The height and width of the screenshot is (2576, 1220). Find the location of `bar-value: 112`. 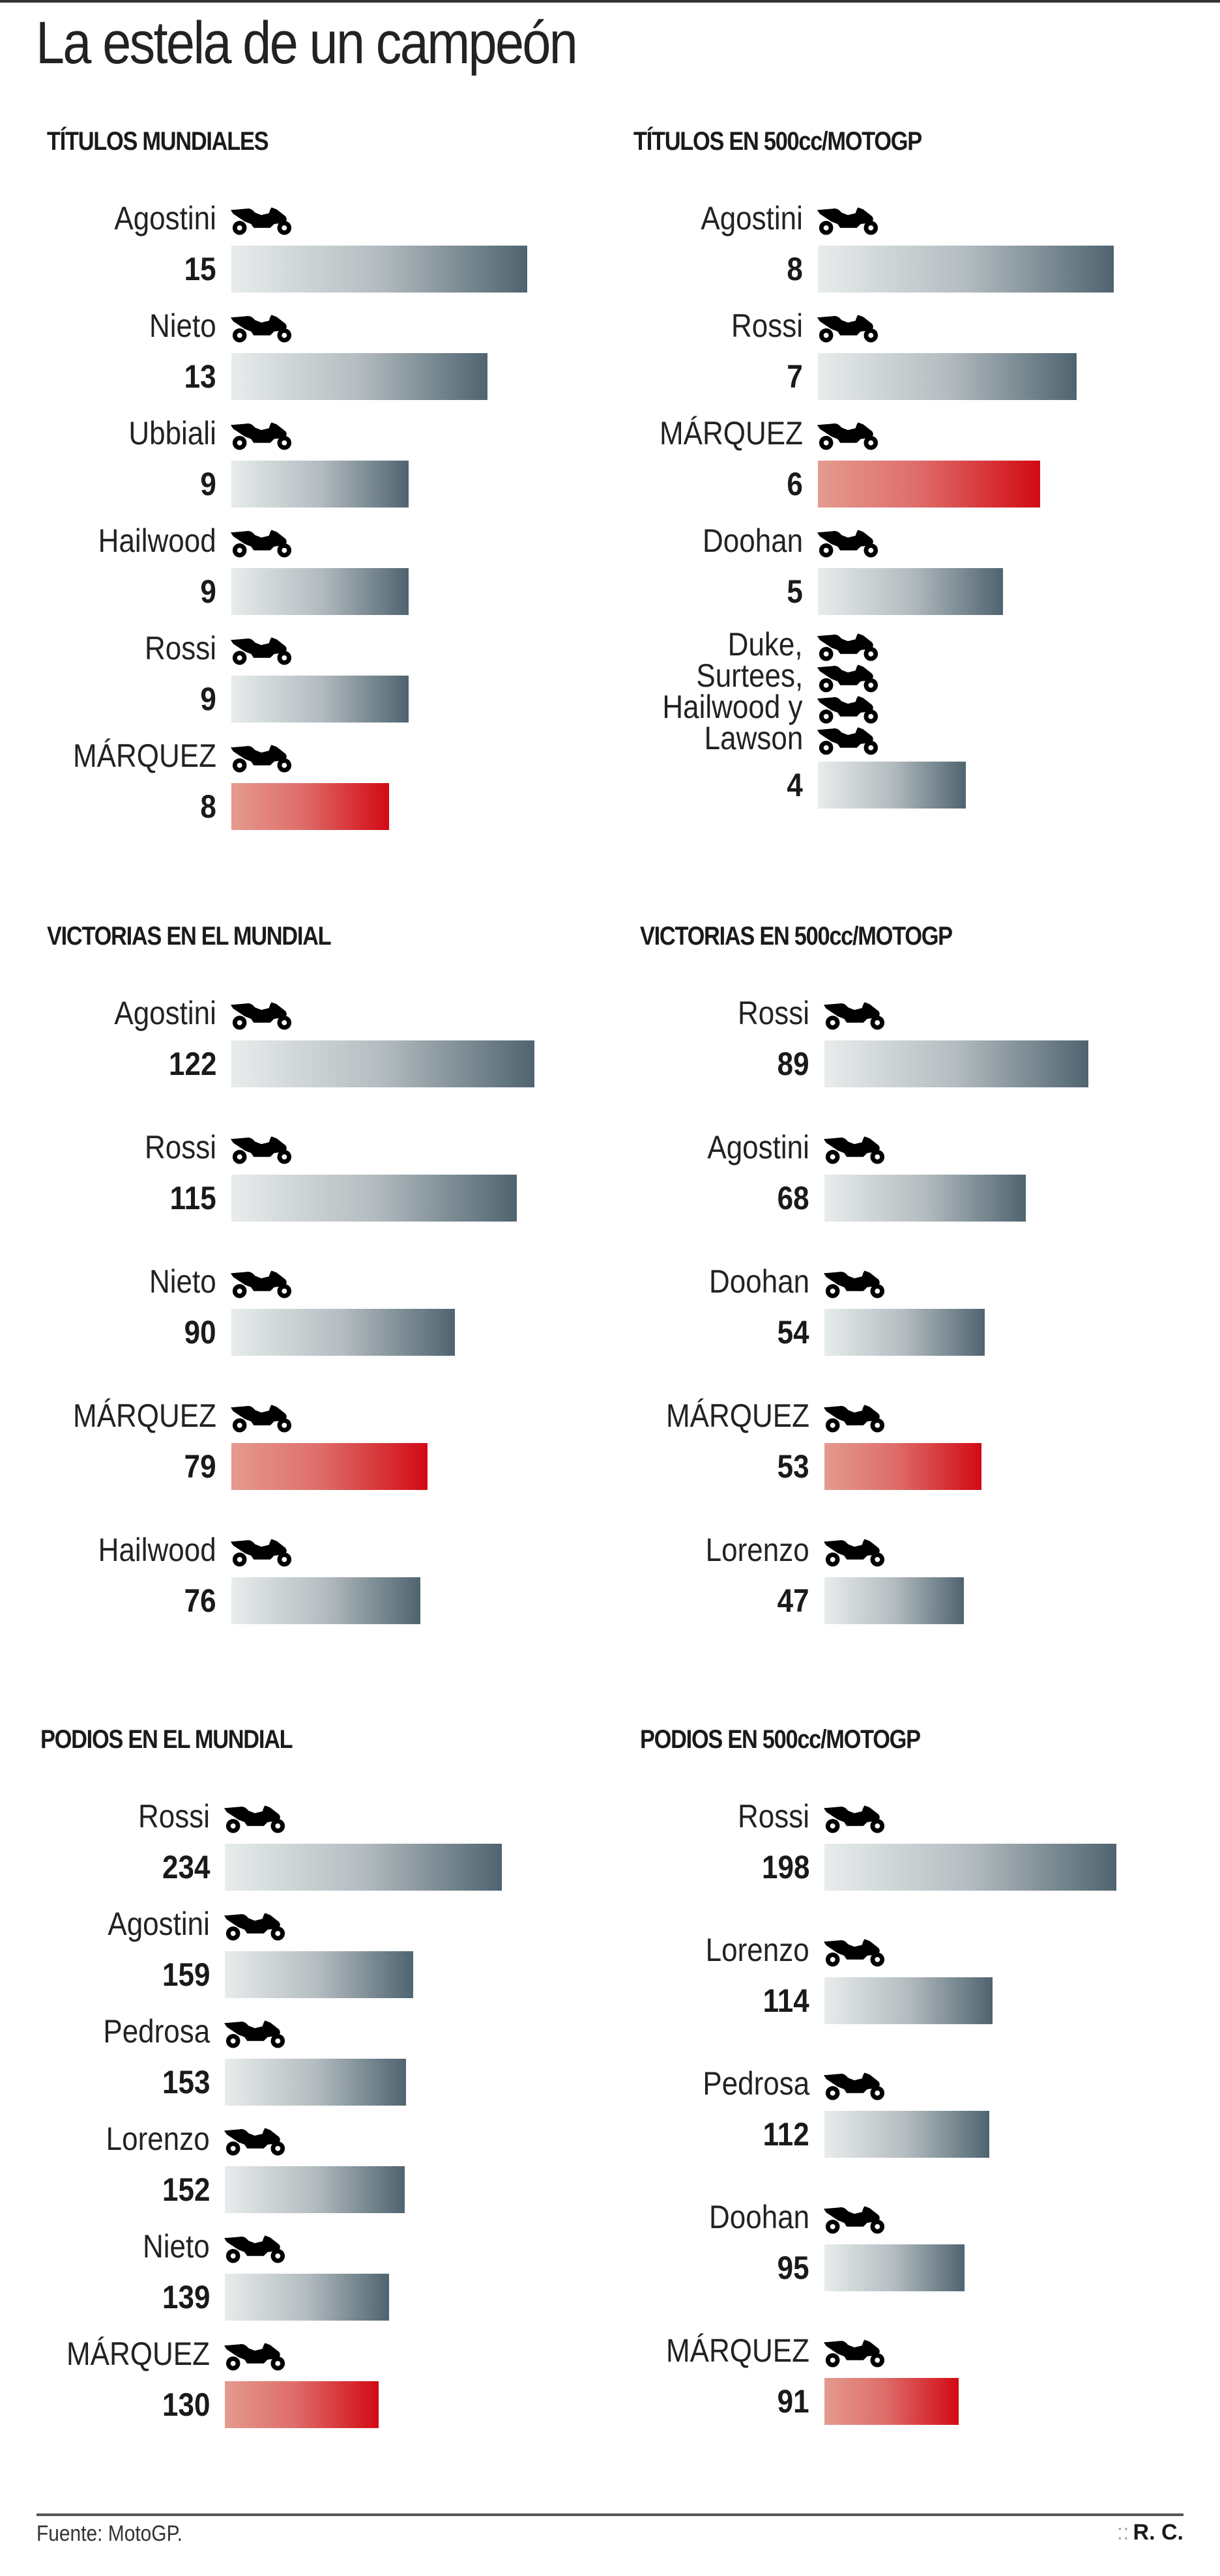

bar-value: 112 is located at coordinates (786, 2134).